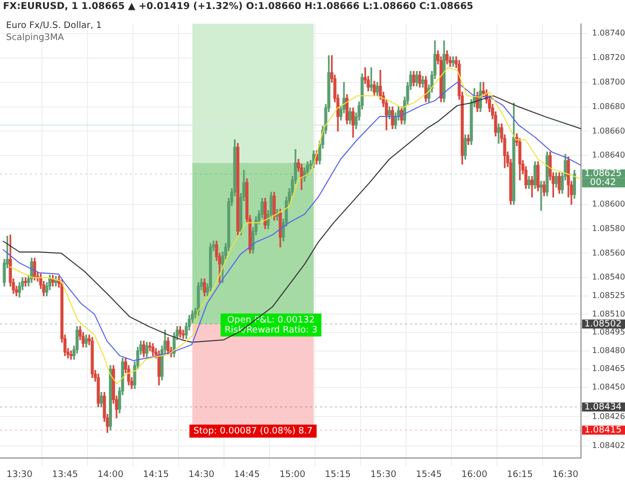 The width and height of the screenshot is (625, 483). What do you see at coordinates (383, 475) in the screenshot?
I see `x-tick-label: 15:30` at bounding box center [383, 475].